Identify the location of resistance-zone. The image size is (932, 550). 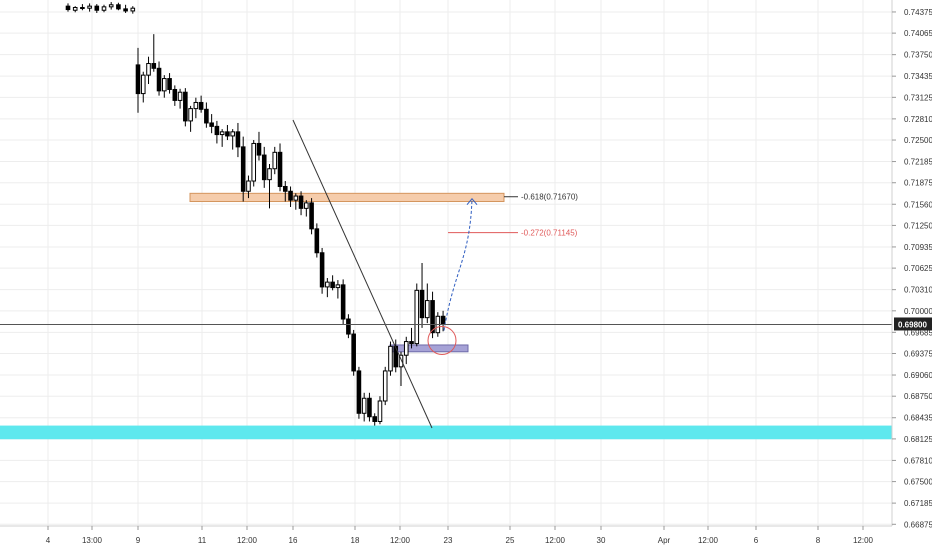
(347, 197).